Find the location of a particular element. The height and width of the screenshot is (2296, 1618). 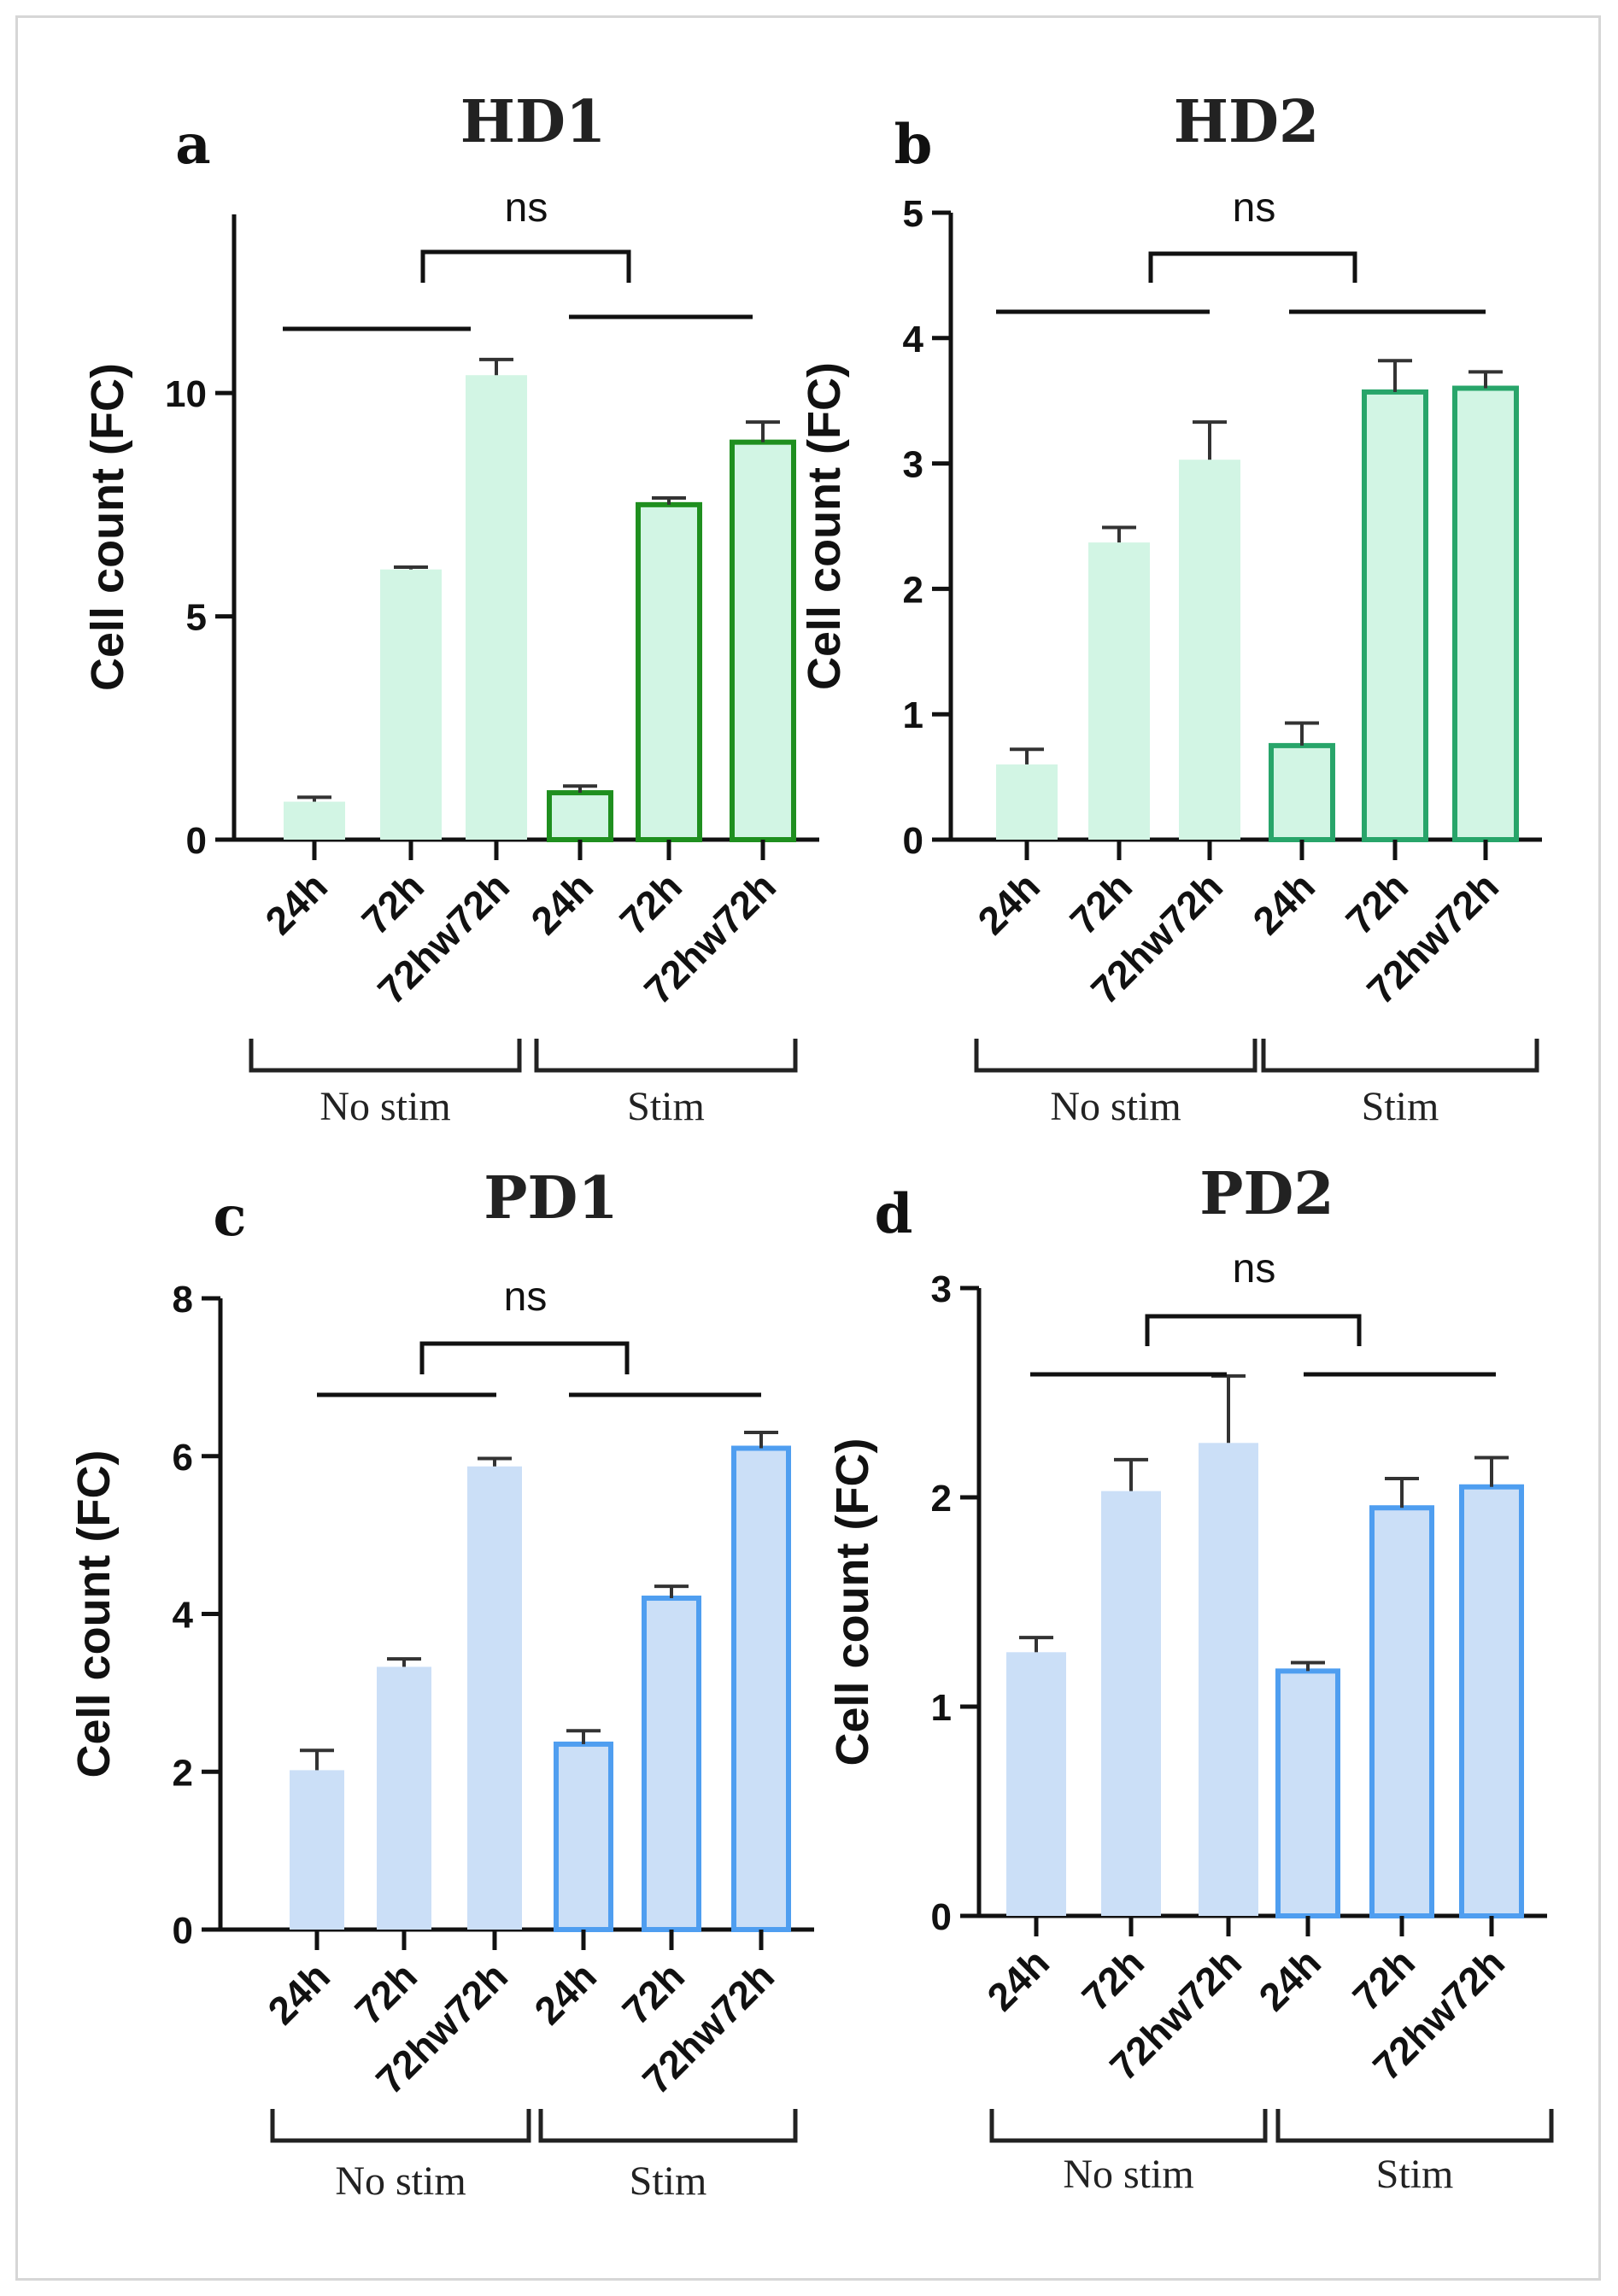

y-tick-label: 6 is located at coordinates (183, 1458).